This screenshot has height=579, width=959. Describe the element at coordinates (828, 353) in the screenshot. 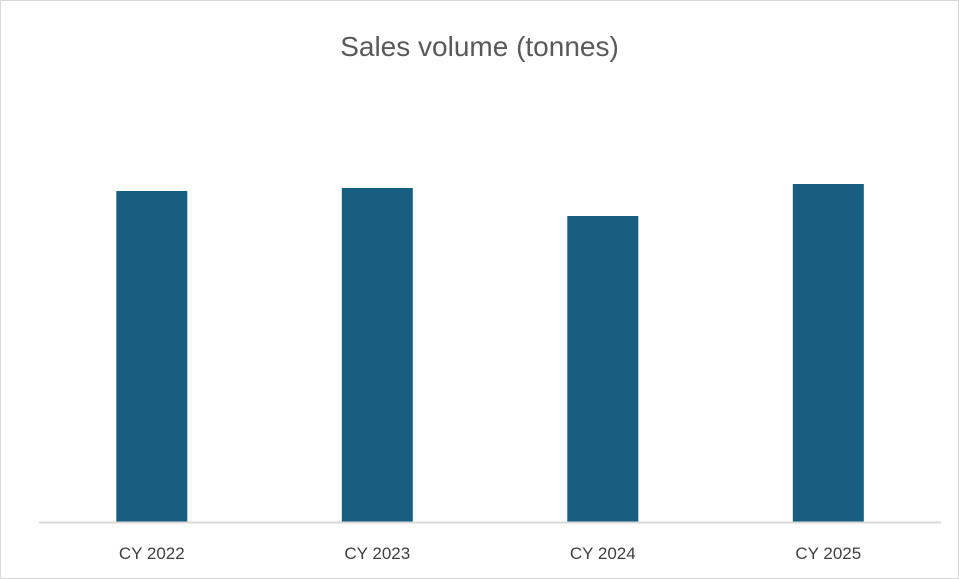

I see `bar-cy-2025` at that location.